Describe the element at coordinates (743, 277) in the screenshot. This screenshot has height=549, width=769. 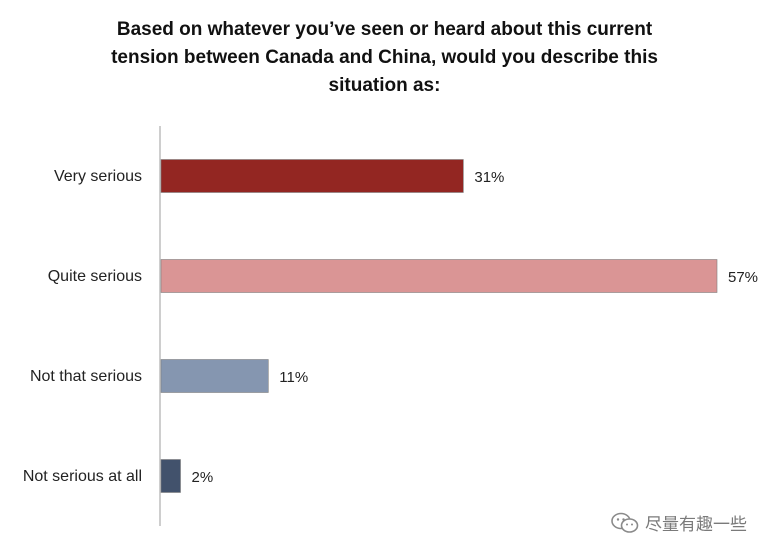
I see `value-label-1: 57%` at that location.